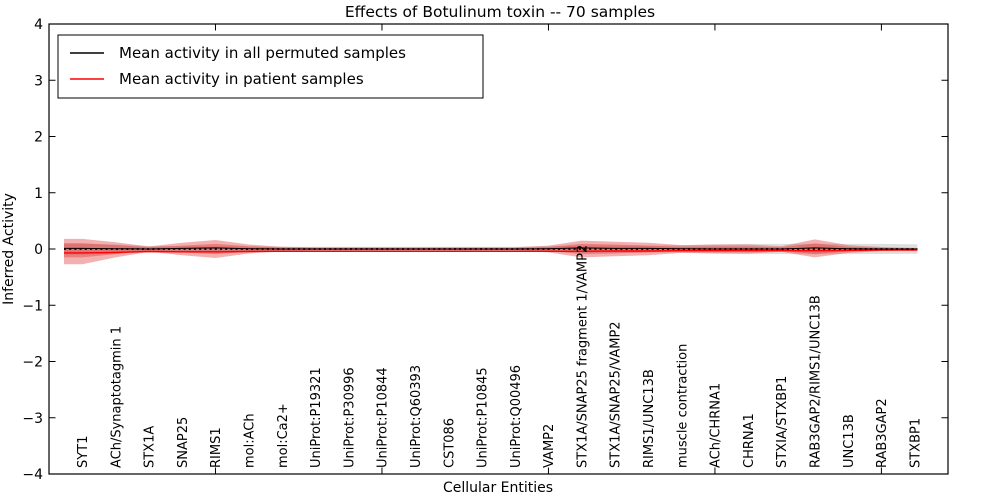  What do you see at coordinates (116, 397) in the screenshot?
I see `x-category-label: ACh/Synaptotagmin 1` at bounding box center [116, 397].